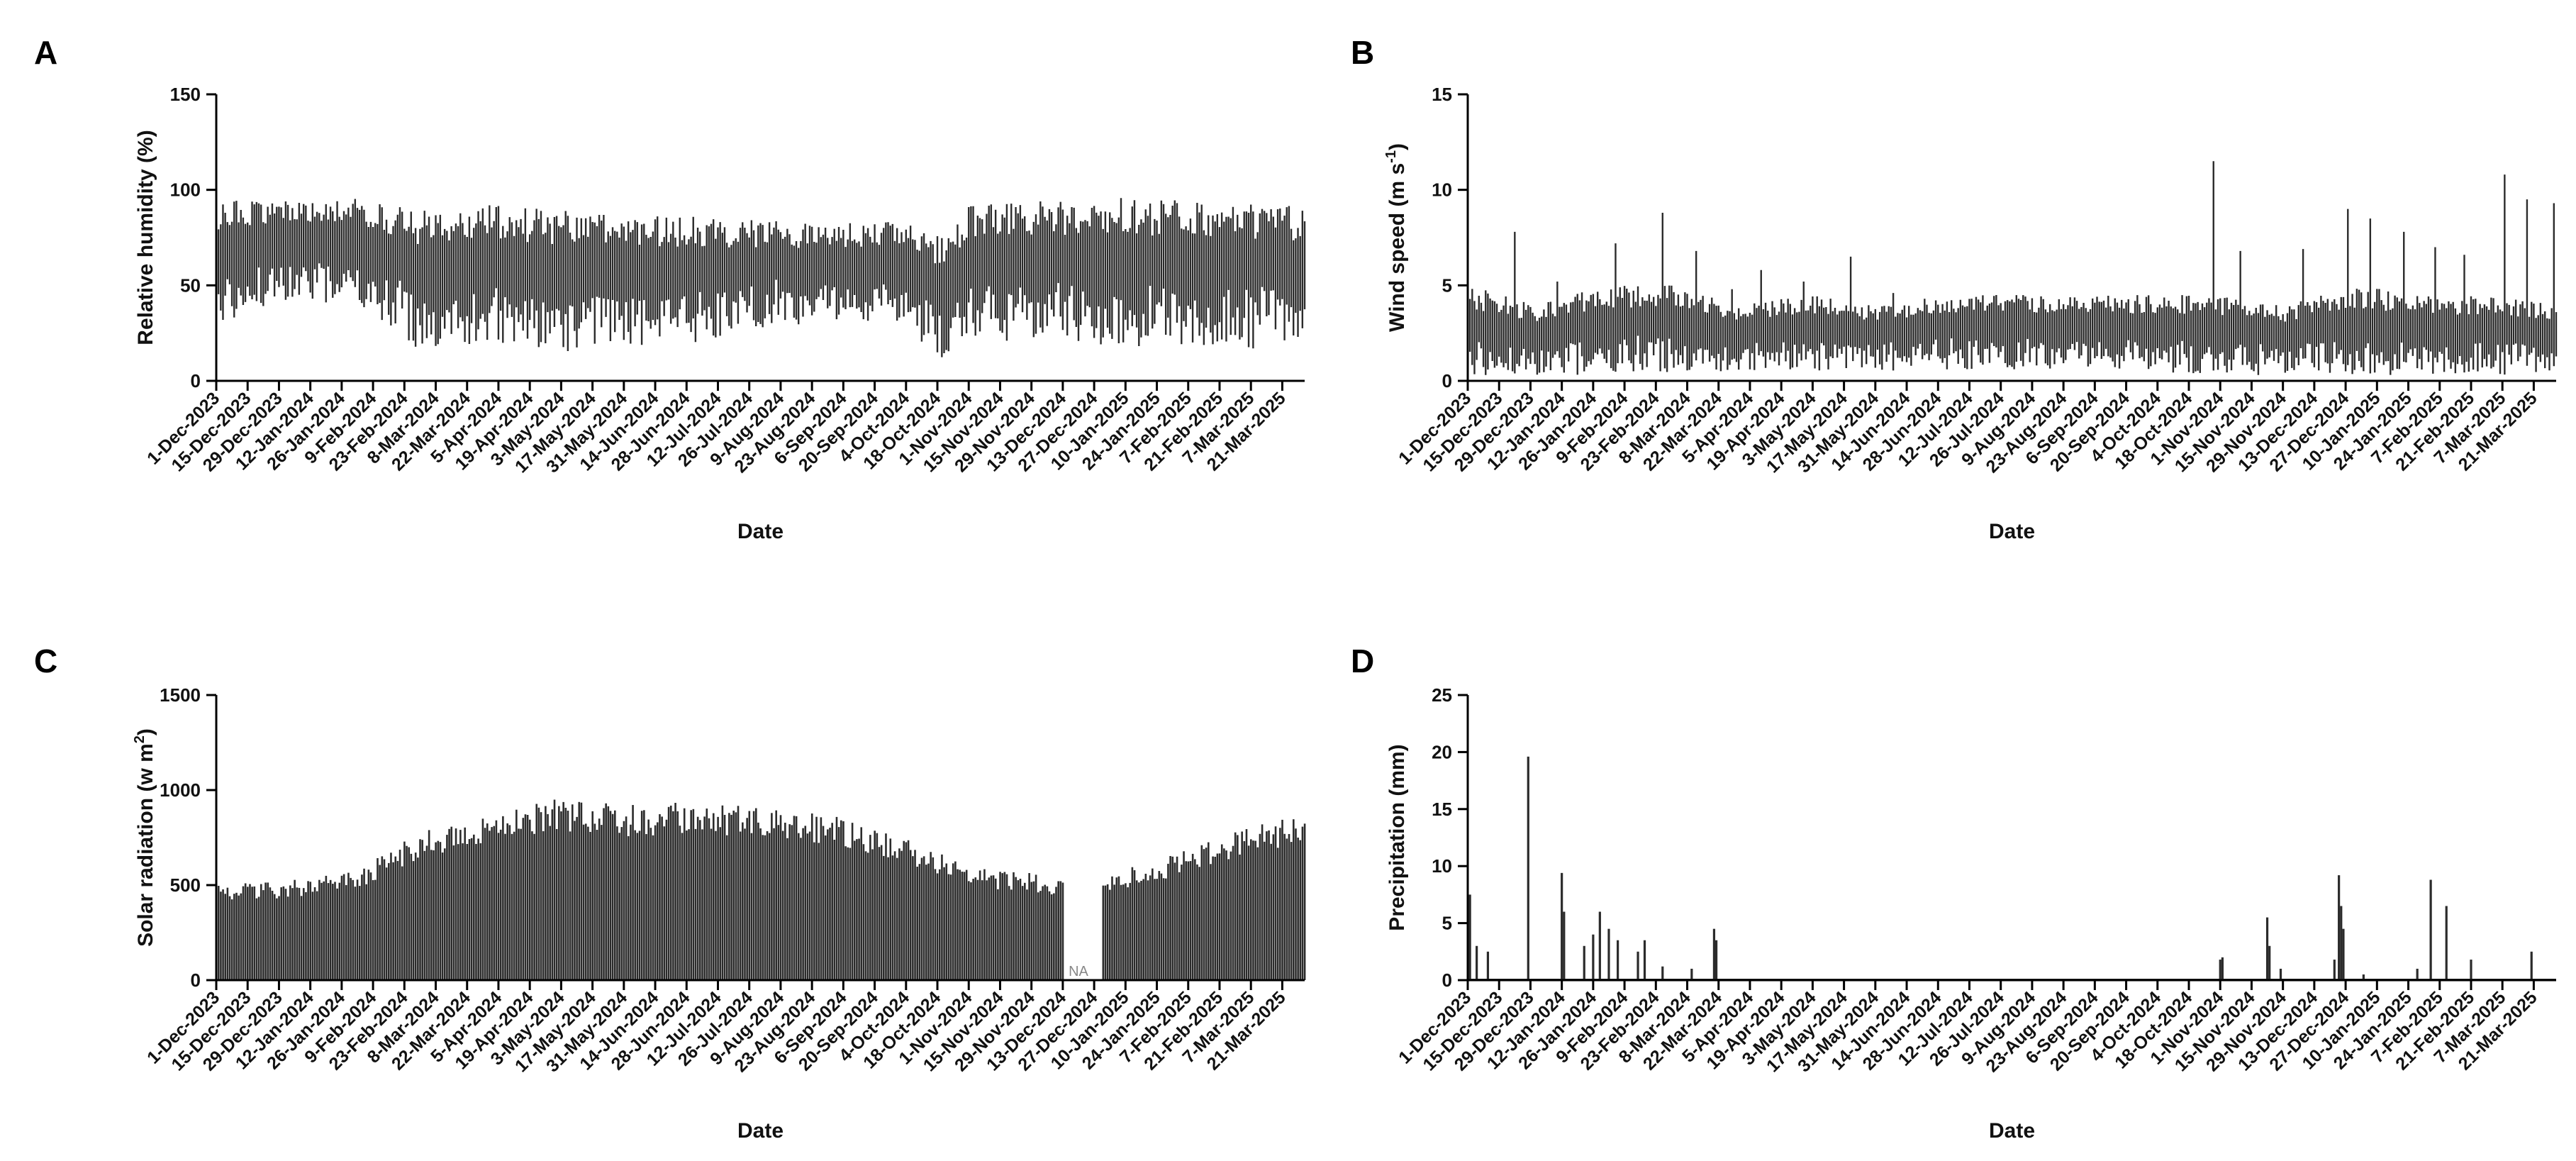 This screenshot has width=2576, height=1161. I want to click on y-tick-label: 25, so click(1442, 695).